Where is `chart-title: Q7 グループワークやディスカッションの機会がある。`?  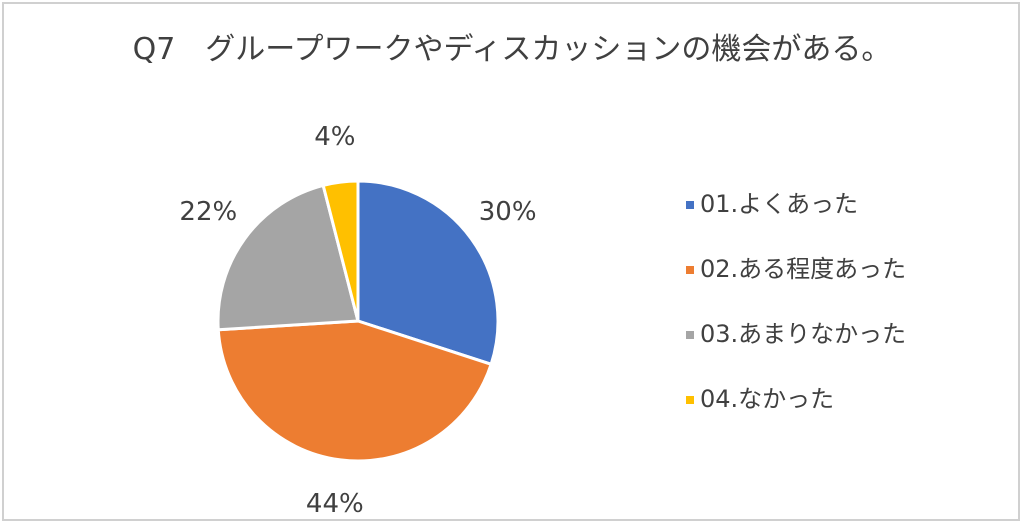
chart-title: Q7 グループワークやディスカッションの機会がある。 is located at coordinates (512, 49).